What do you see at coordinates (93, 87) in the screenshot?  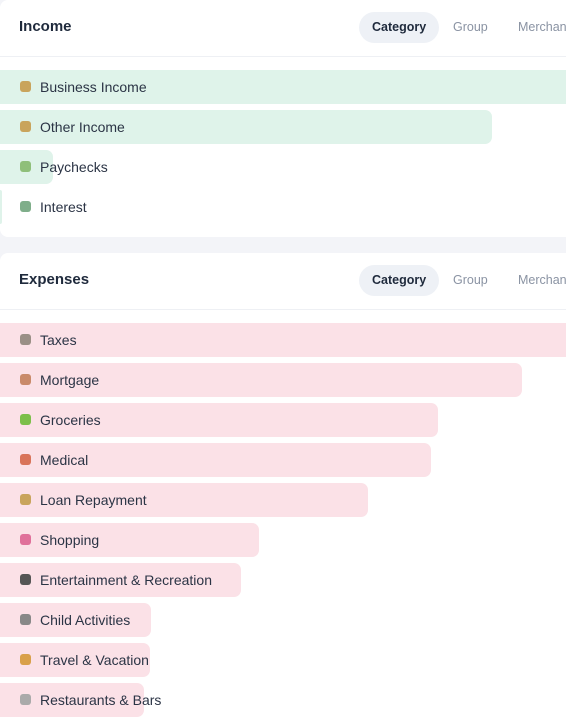 I see `row-label: Business Income` at bounding box center [93, 87].